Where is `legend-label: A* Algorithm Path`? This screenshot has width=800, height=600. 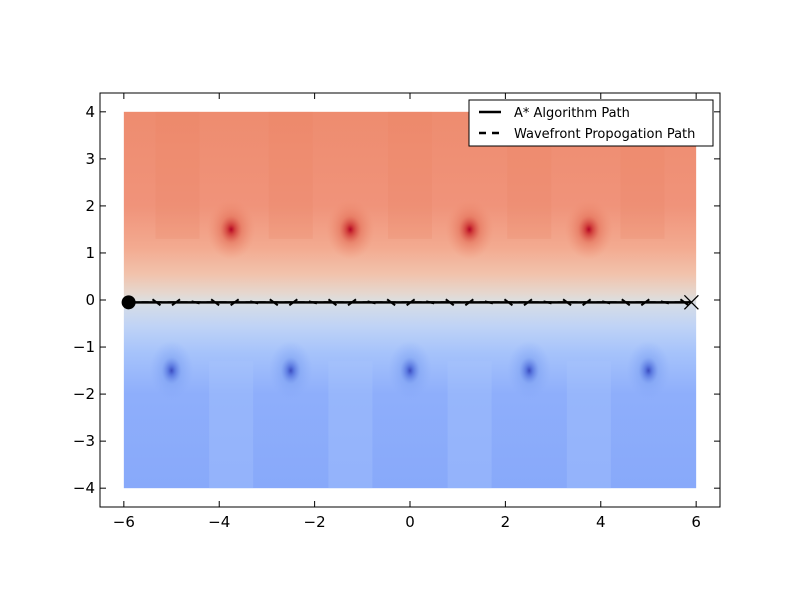 legend-label: A* Algorithm Path is located at coordinates (572, 113).